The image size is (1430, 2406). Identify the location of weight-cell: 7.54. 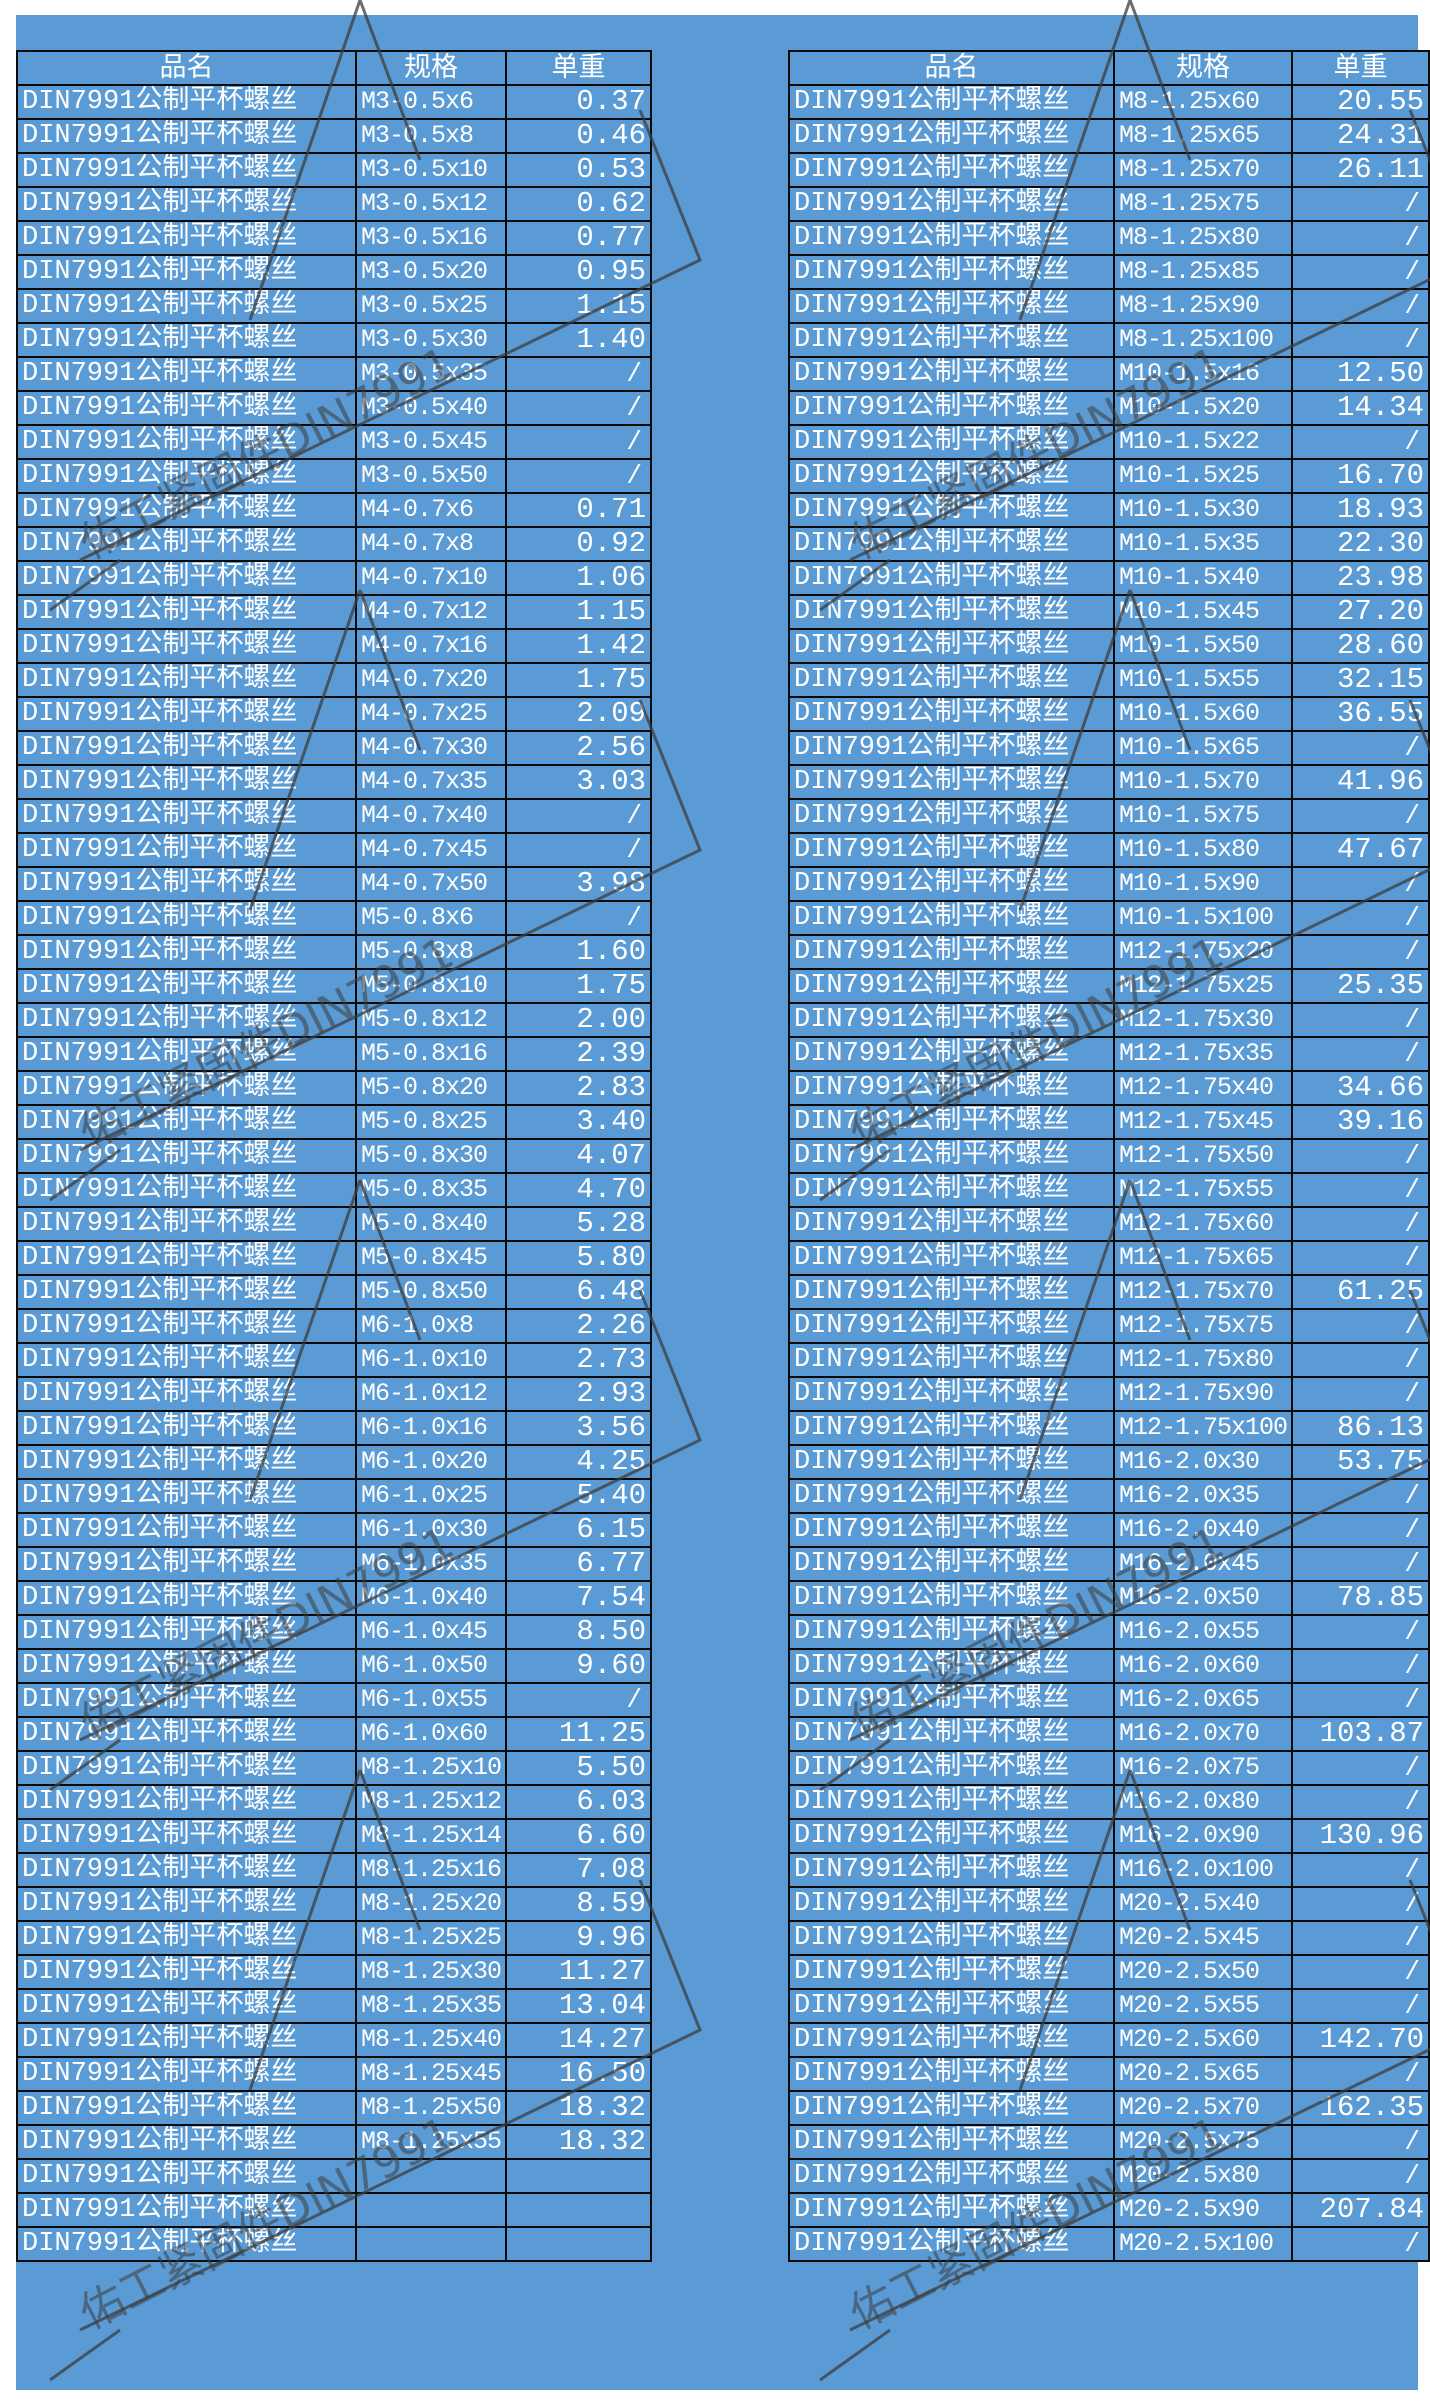
(579, 1598).